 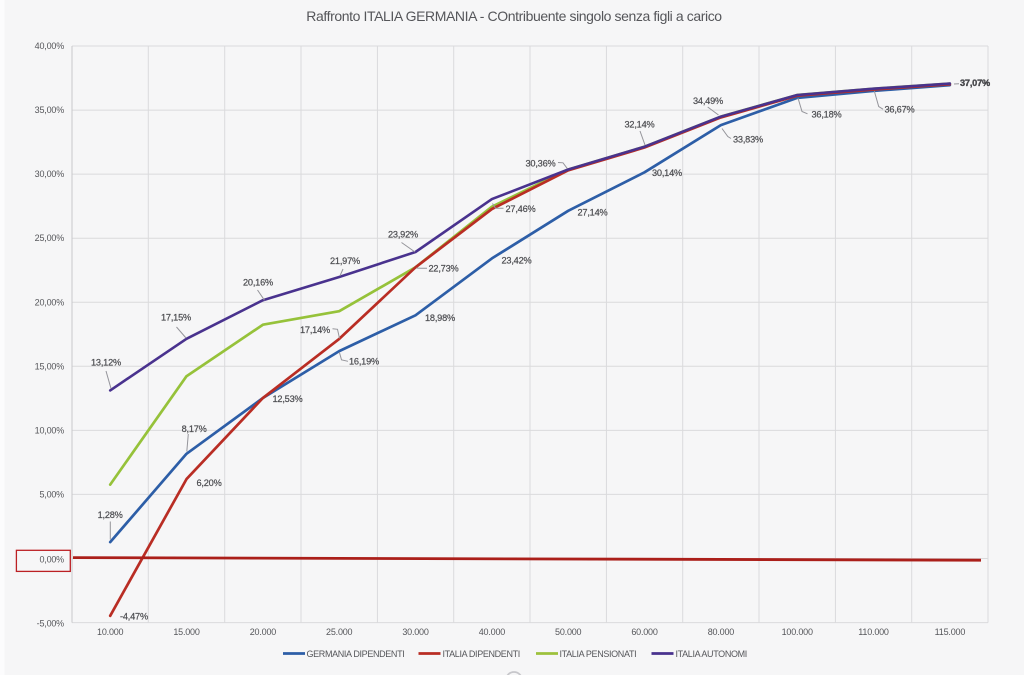 What do you see at coordinates (598, 654) in the screenshot?
I see `svg-text: ITALIA PENSIONATI` at bounding box center [598, 654].